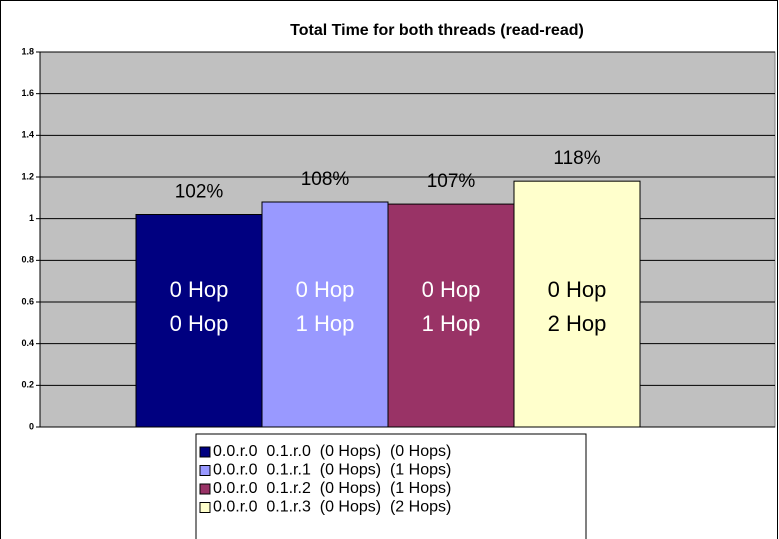 Image resolution: width=779 pixels, height=539 pixels. What do you see at coordinates (437, 30) in the screenshot?
I see `chart-title: Total Time for both threads (read-read)` at bounding box center [437, 30].